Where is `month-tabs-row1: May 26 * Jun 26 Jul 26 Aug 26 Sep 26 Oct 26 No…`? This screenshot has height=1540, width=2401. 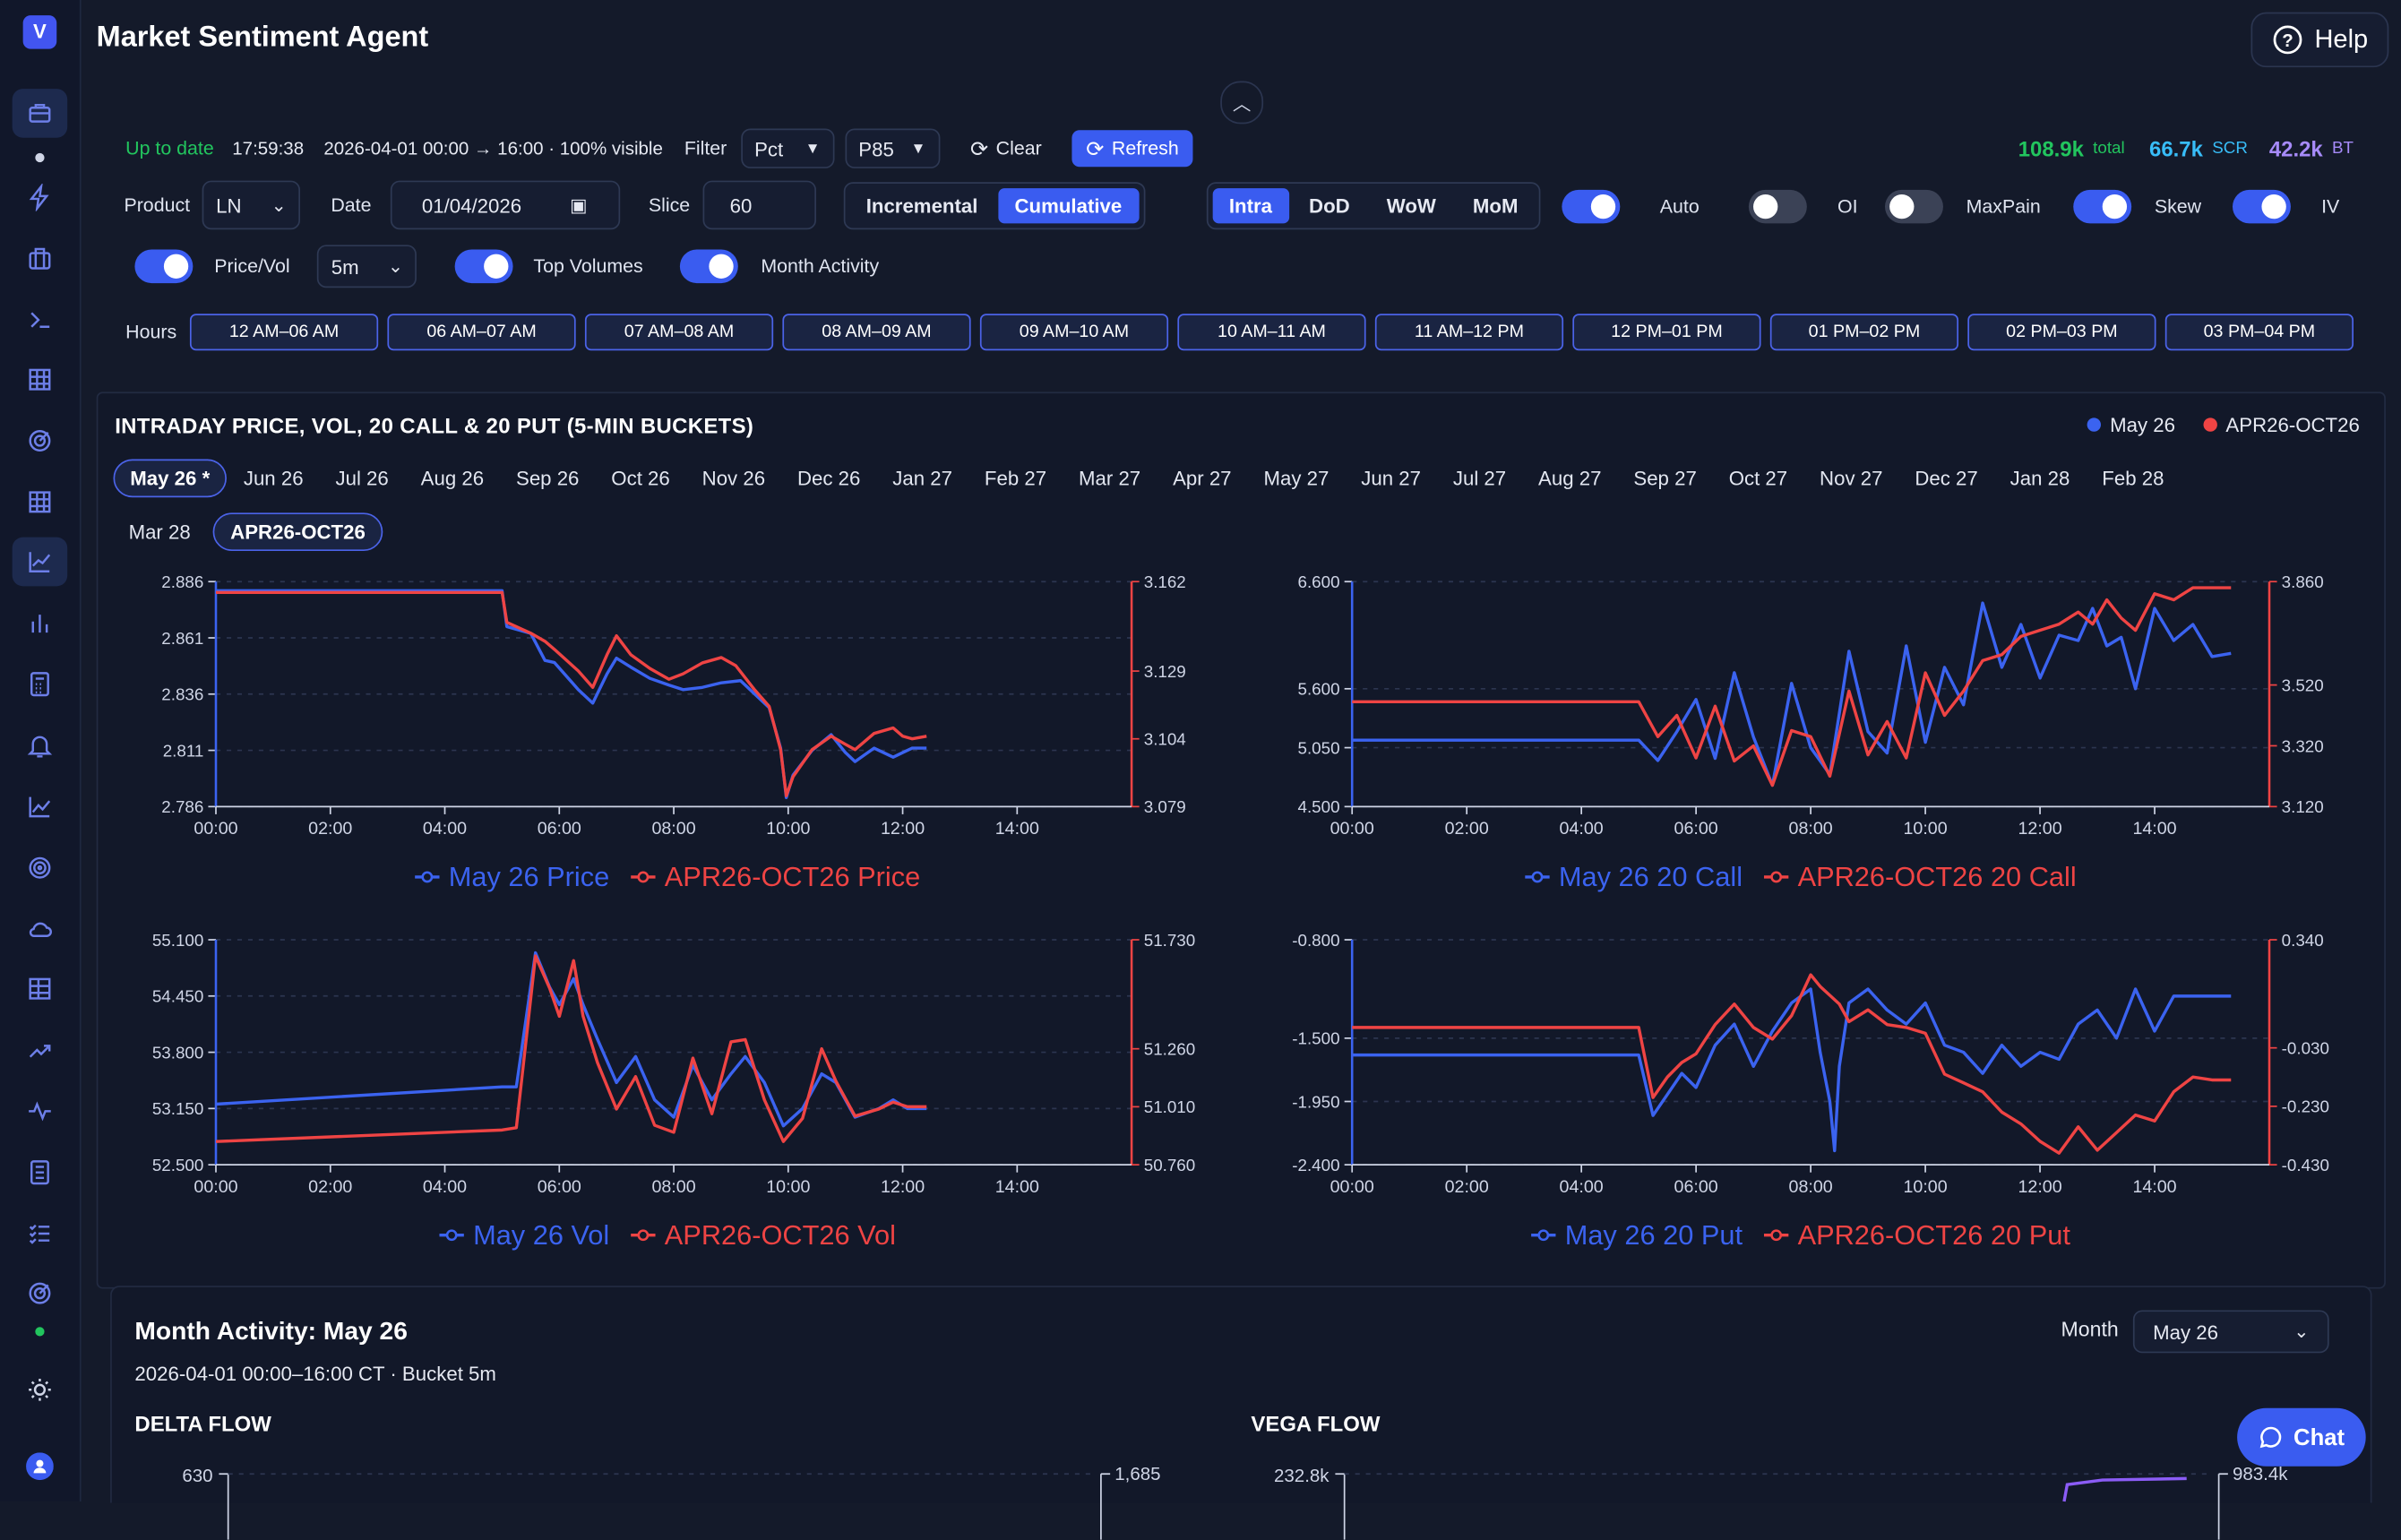 month-tabs-row1: May 26 * Jun 26 Jul 26 Aug 26 Sep 26 Oct 26 No… is located at coordinates (1147, 478).